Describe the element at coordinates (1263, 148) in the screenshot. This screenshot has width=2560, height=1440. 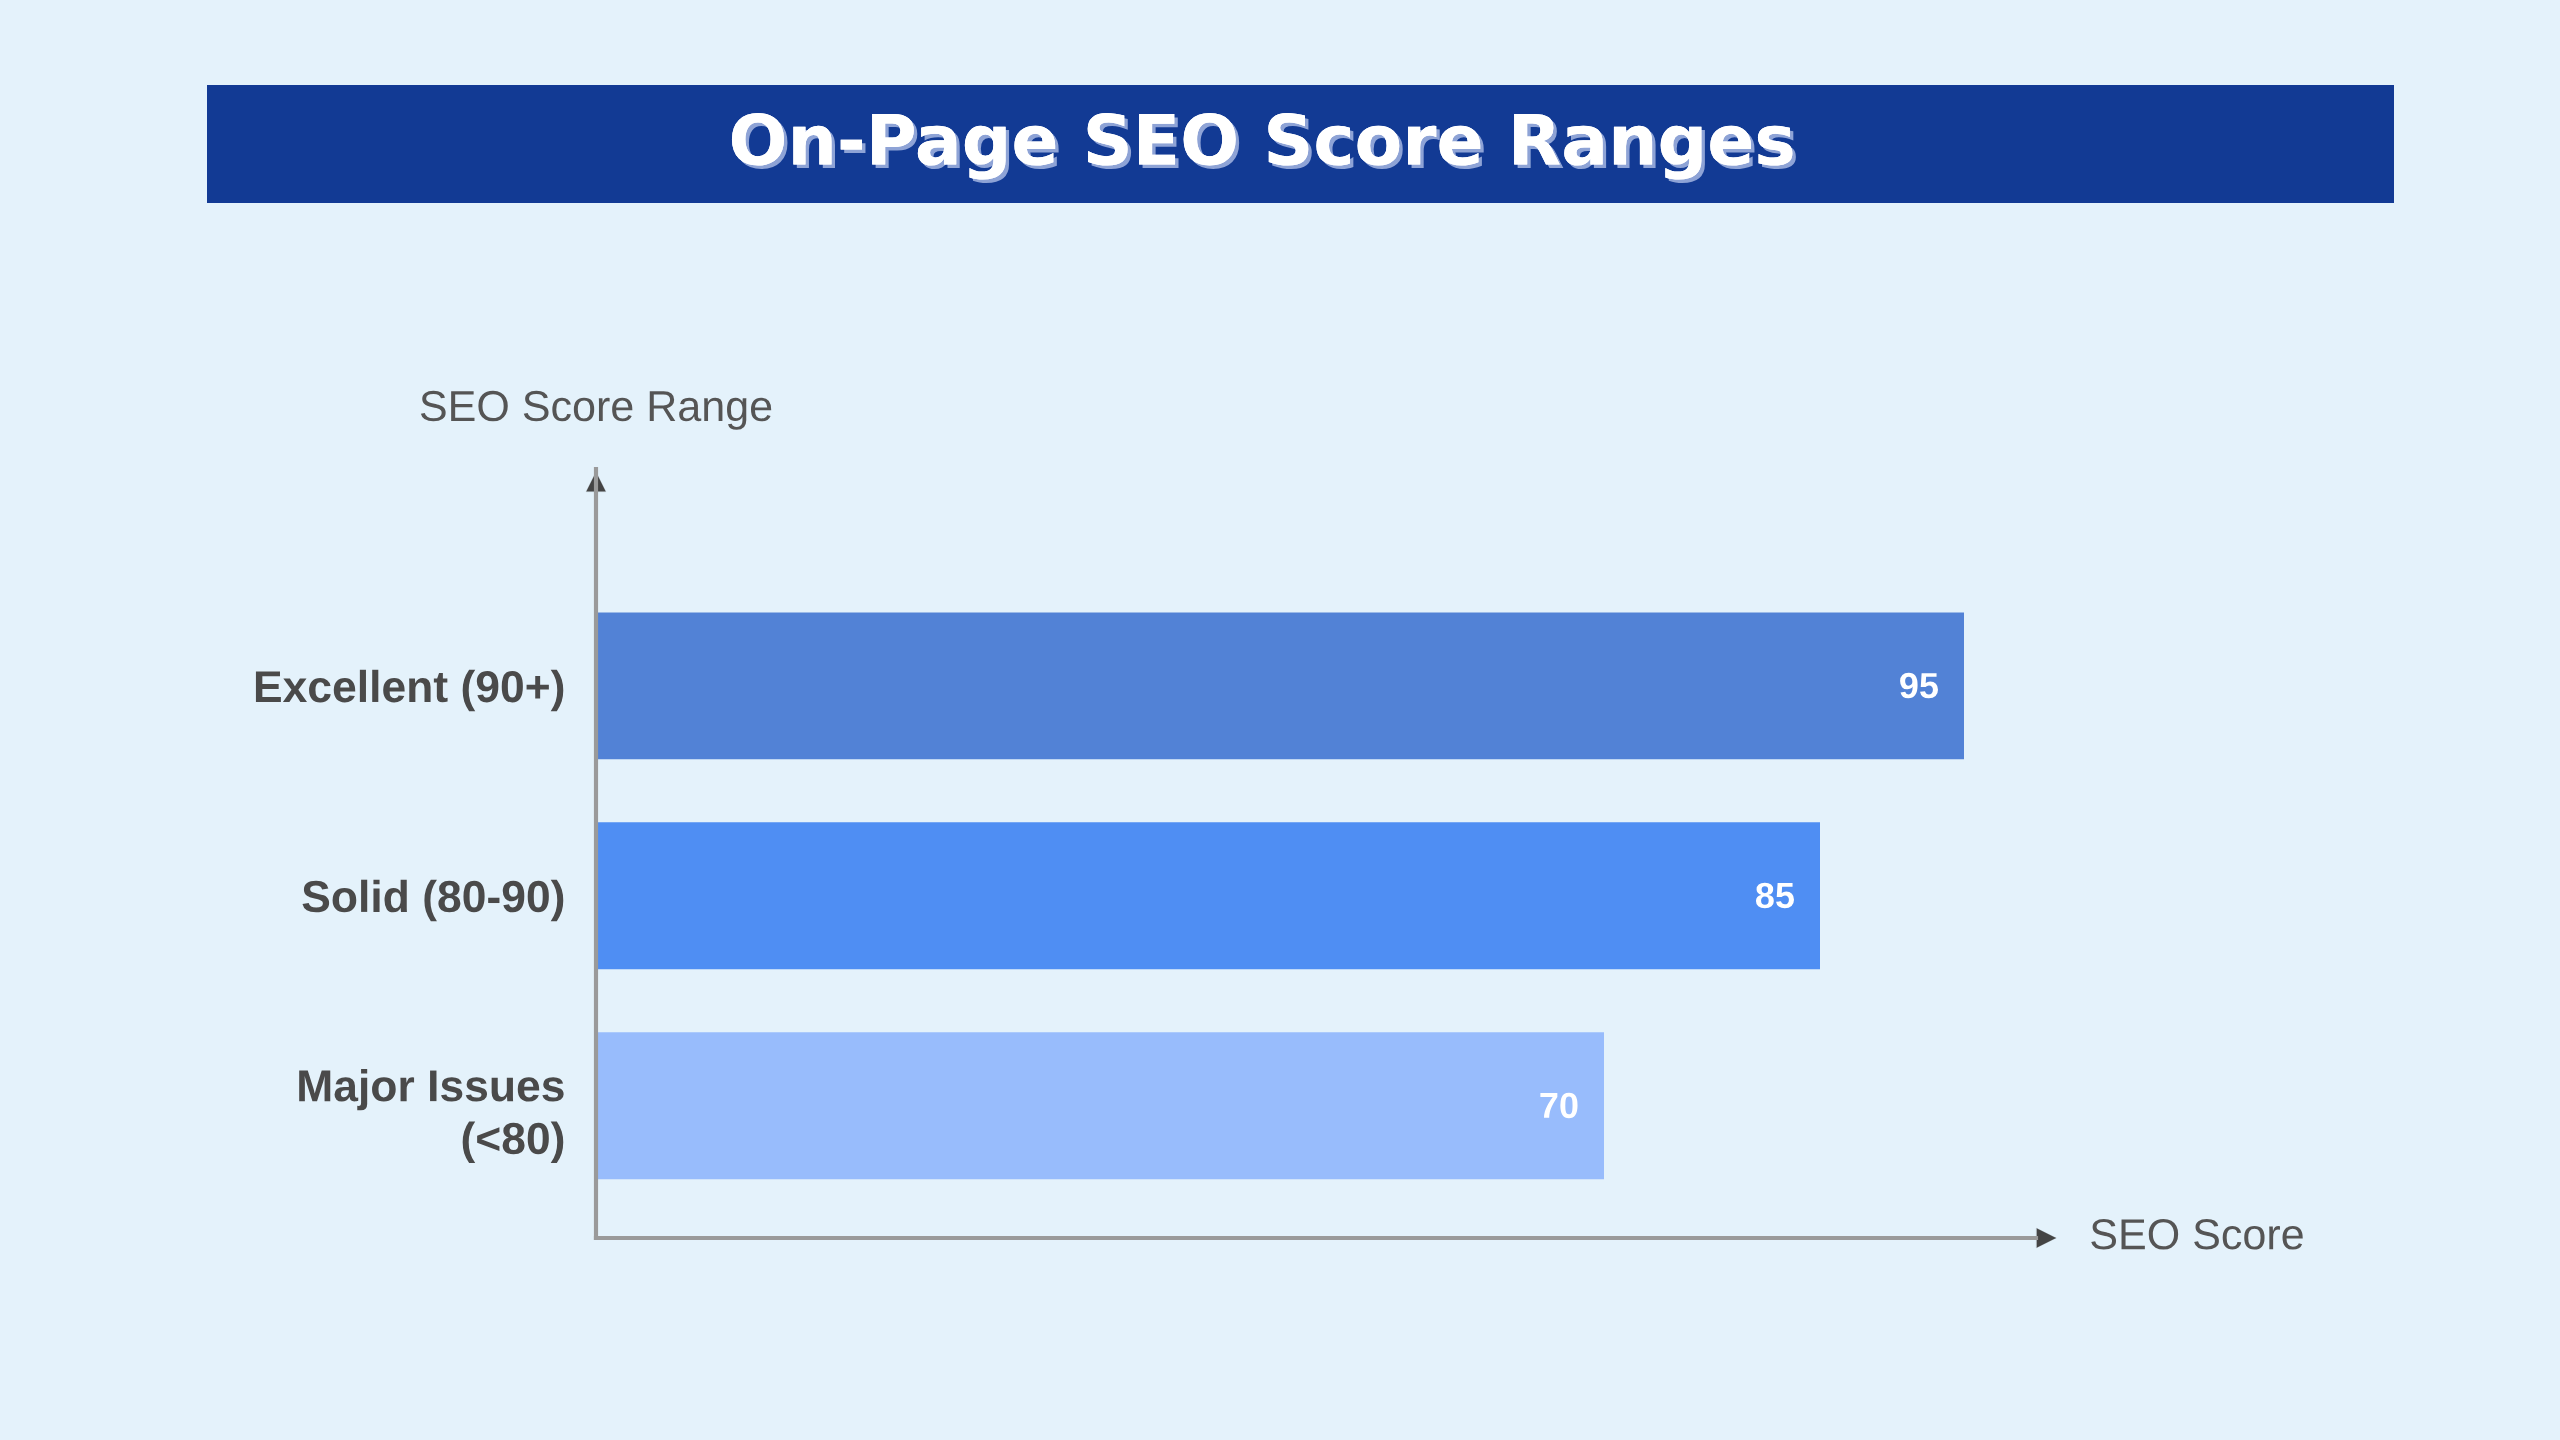
I see `chart-title: On-Page SEO Score Ranges` at that location.